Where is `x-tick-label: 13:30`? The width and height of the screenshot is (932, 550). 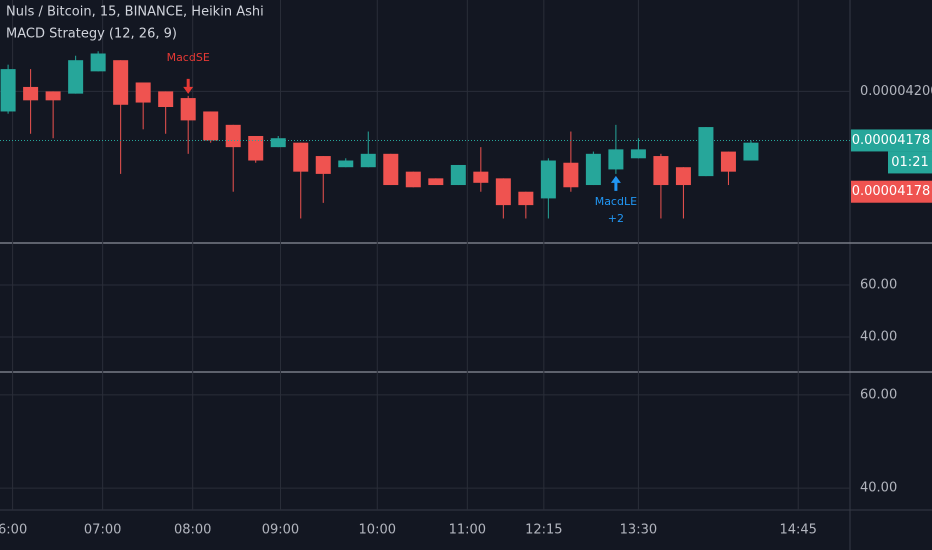
x-tick-label: 13:30 is located at coordinates (638, 530).